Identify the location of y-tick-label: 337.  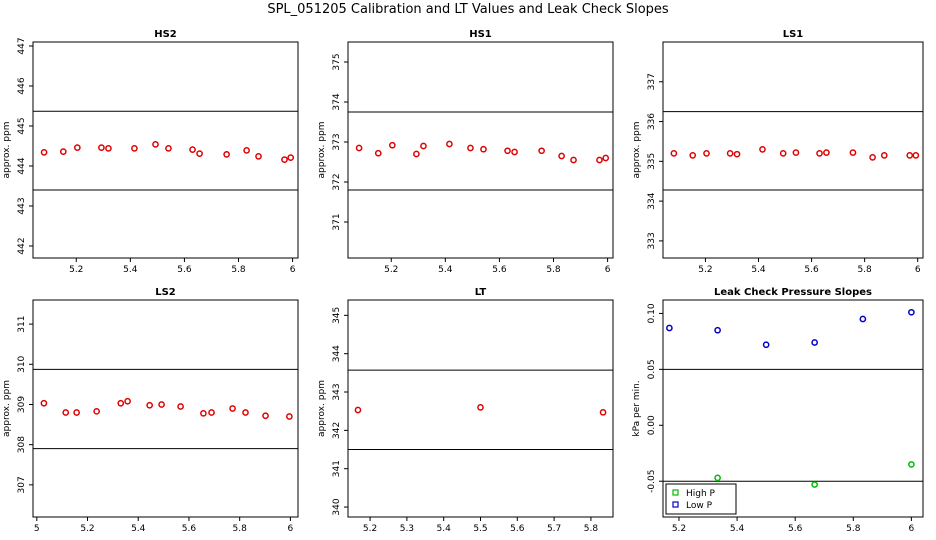
(652, 81).